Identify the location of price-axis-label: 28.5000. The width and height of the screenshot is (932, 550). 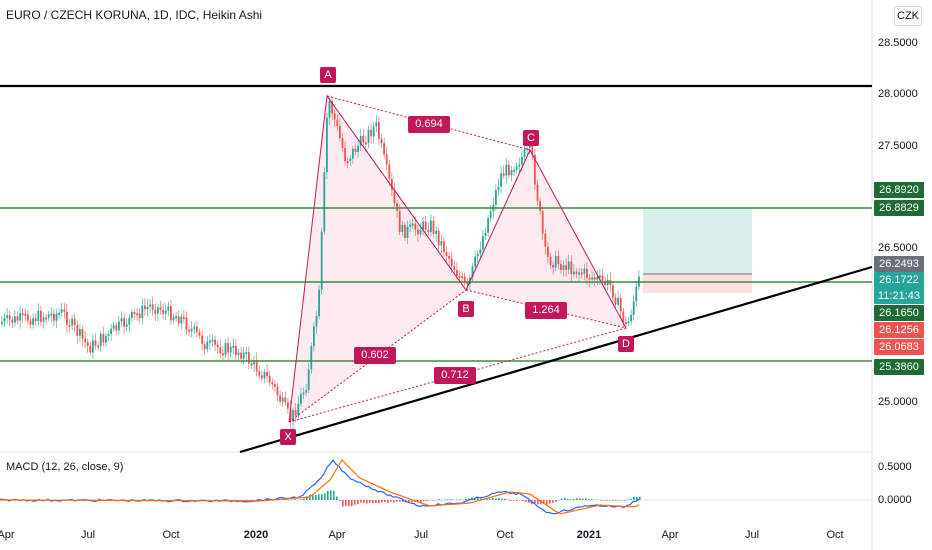
(898, 43).